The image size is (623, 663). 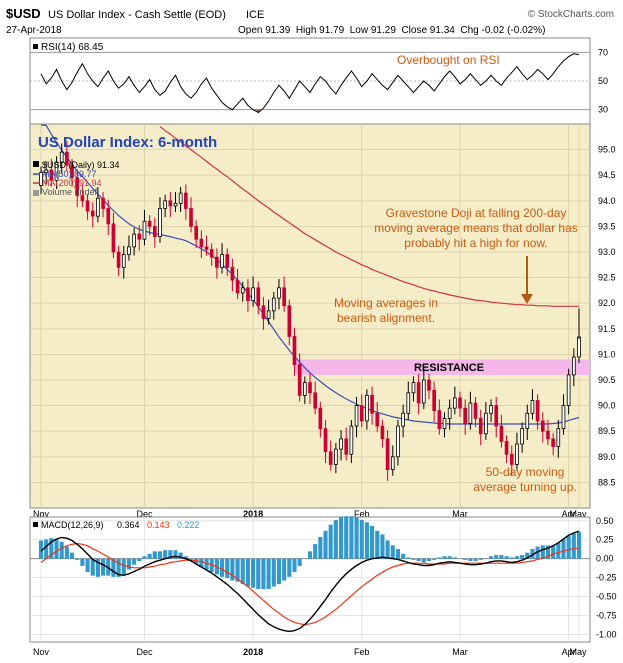 I want to click on legend-marker-volume, so click(x=36, y=193).